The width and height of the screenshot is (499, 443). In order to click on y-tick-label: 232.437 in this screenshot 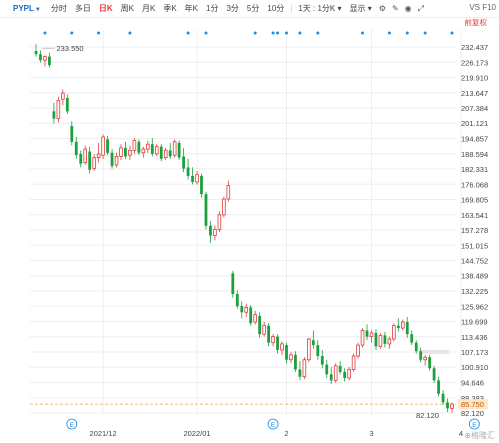, I will do `click(474, 47)`.